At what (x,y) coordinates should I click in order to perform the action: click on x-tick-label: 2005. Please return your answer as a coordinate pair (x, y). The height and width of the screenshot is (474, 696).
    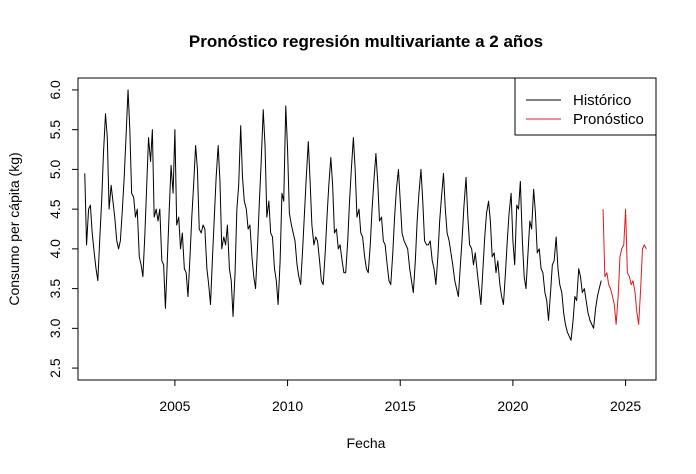
    Looking at the image, I should click on (174, 406).